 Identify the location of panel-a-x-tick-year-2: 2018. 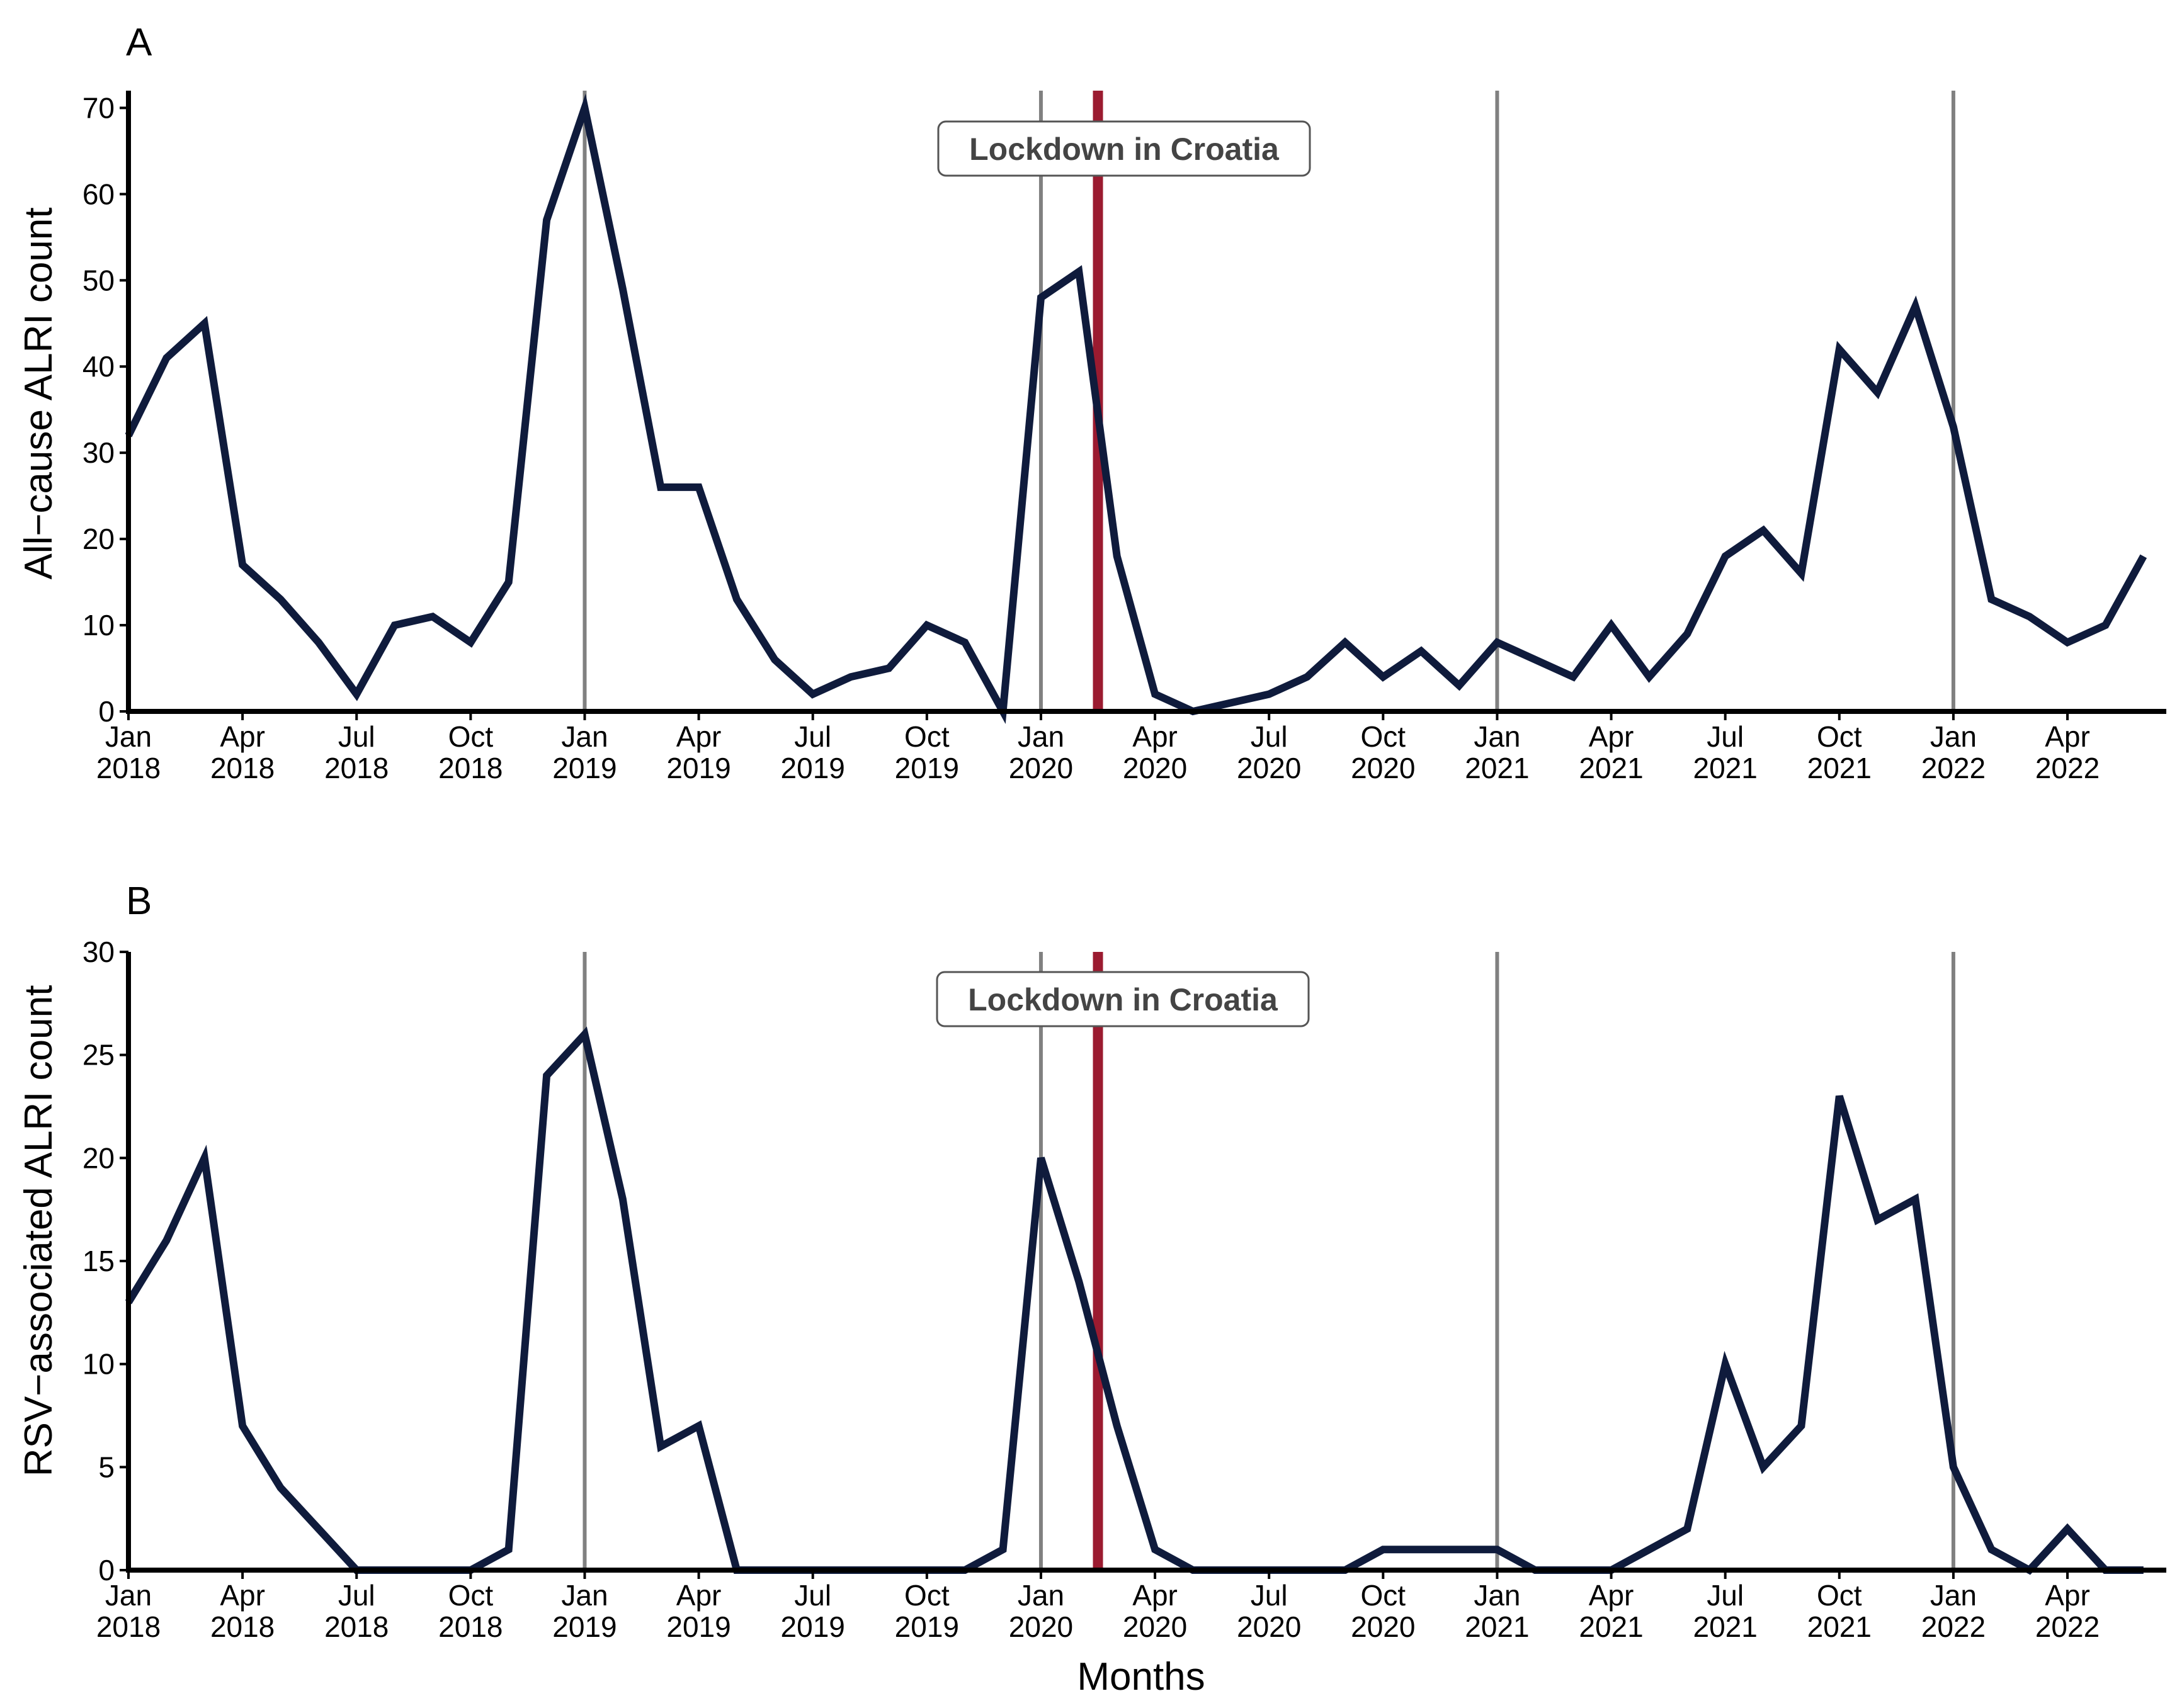
(356, 768).